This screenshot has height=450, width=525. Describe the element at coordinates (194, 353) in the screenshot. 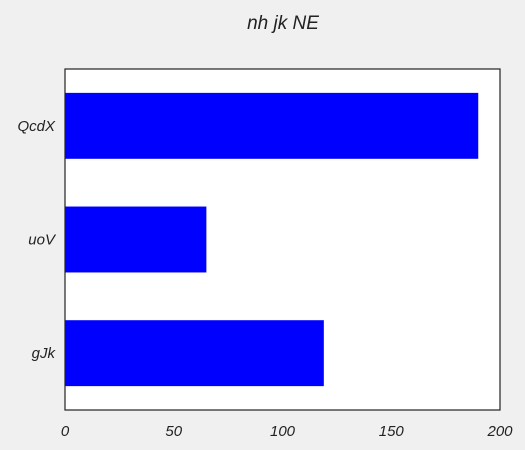

I see `bar-gJk` at that location.